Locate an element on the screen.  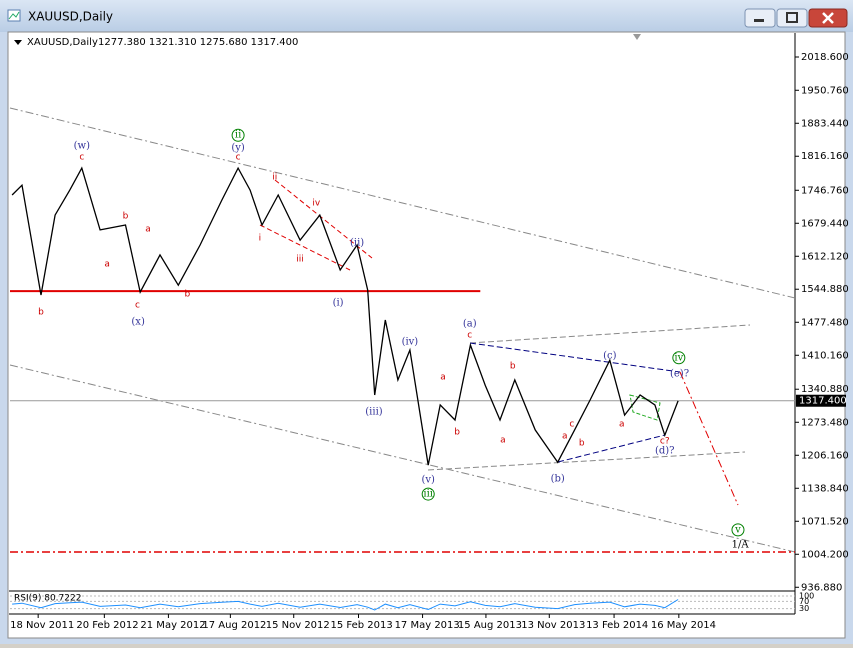
y-tick-label: 1950.760 is located at coordinates (825, 90).